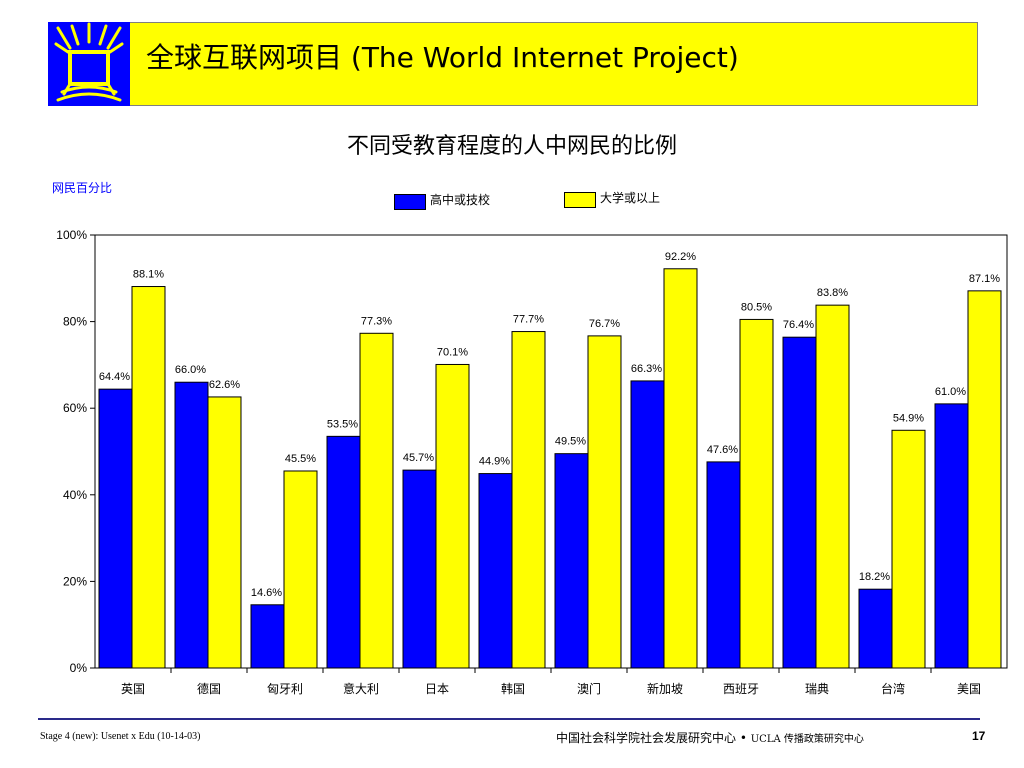 This screenshot has height=768, width=1024. Describe the element at coordinates (224, 385) in the screenshot. I see `data-label: 62.6%` at that location.